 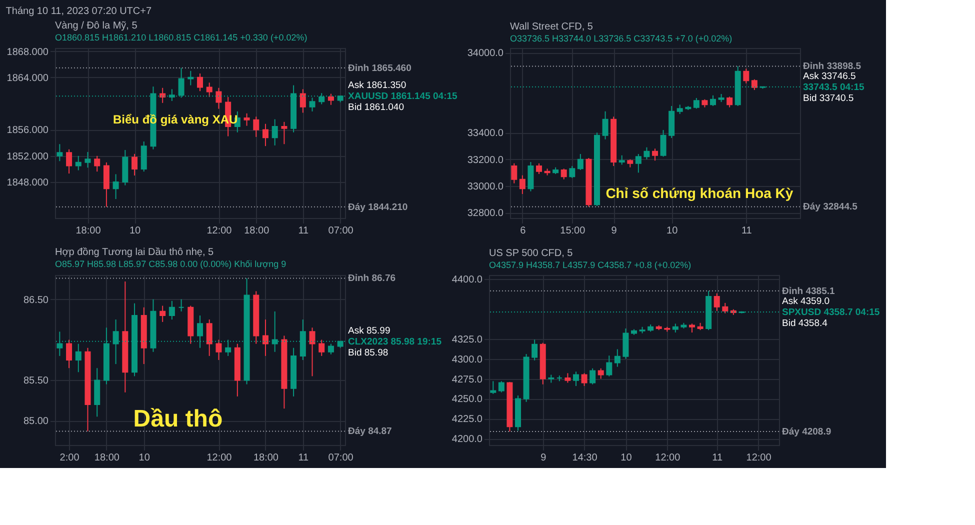 I want to click on y-tick-label: 4325.0, so click(x=467, y=340).